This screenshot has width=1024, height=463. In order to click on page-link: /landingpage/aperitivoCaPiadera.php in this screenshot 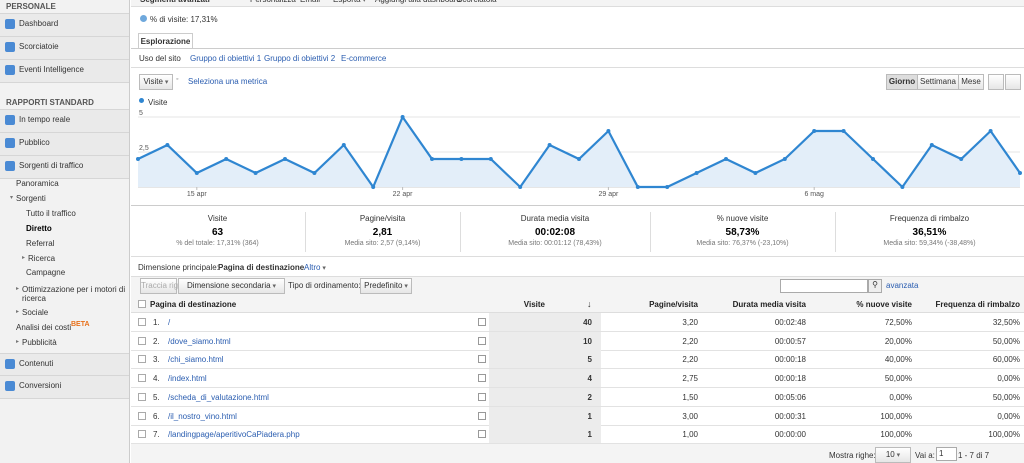, I will do `click(234, 435)`.